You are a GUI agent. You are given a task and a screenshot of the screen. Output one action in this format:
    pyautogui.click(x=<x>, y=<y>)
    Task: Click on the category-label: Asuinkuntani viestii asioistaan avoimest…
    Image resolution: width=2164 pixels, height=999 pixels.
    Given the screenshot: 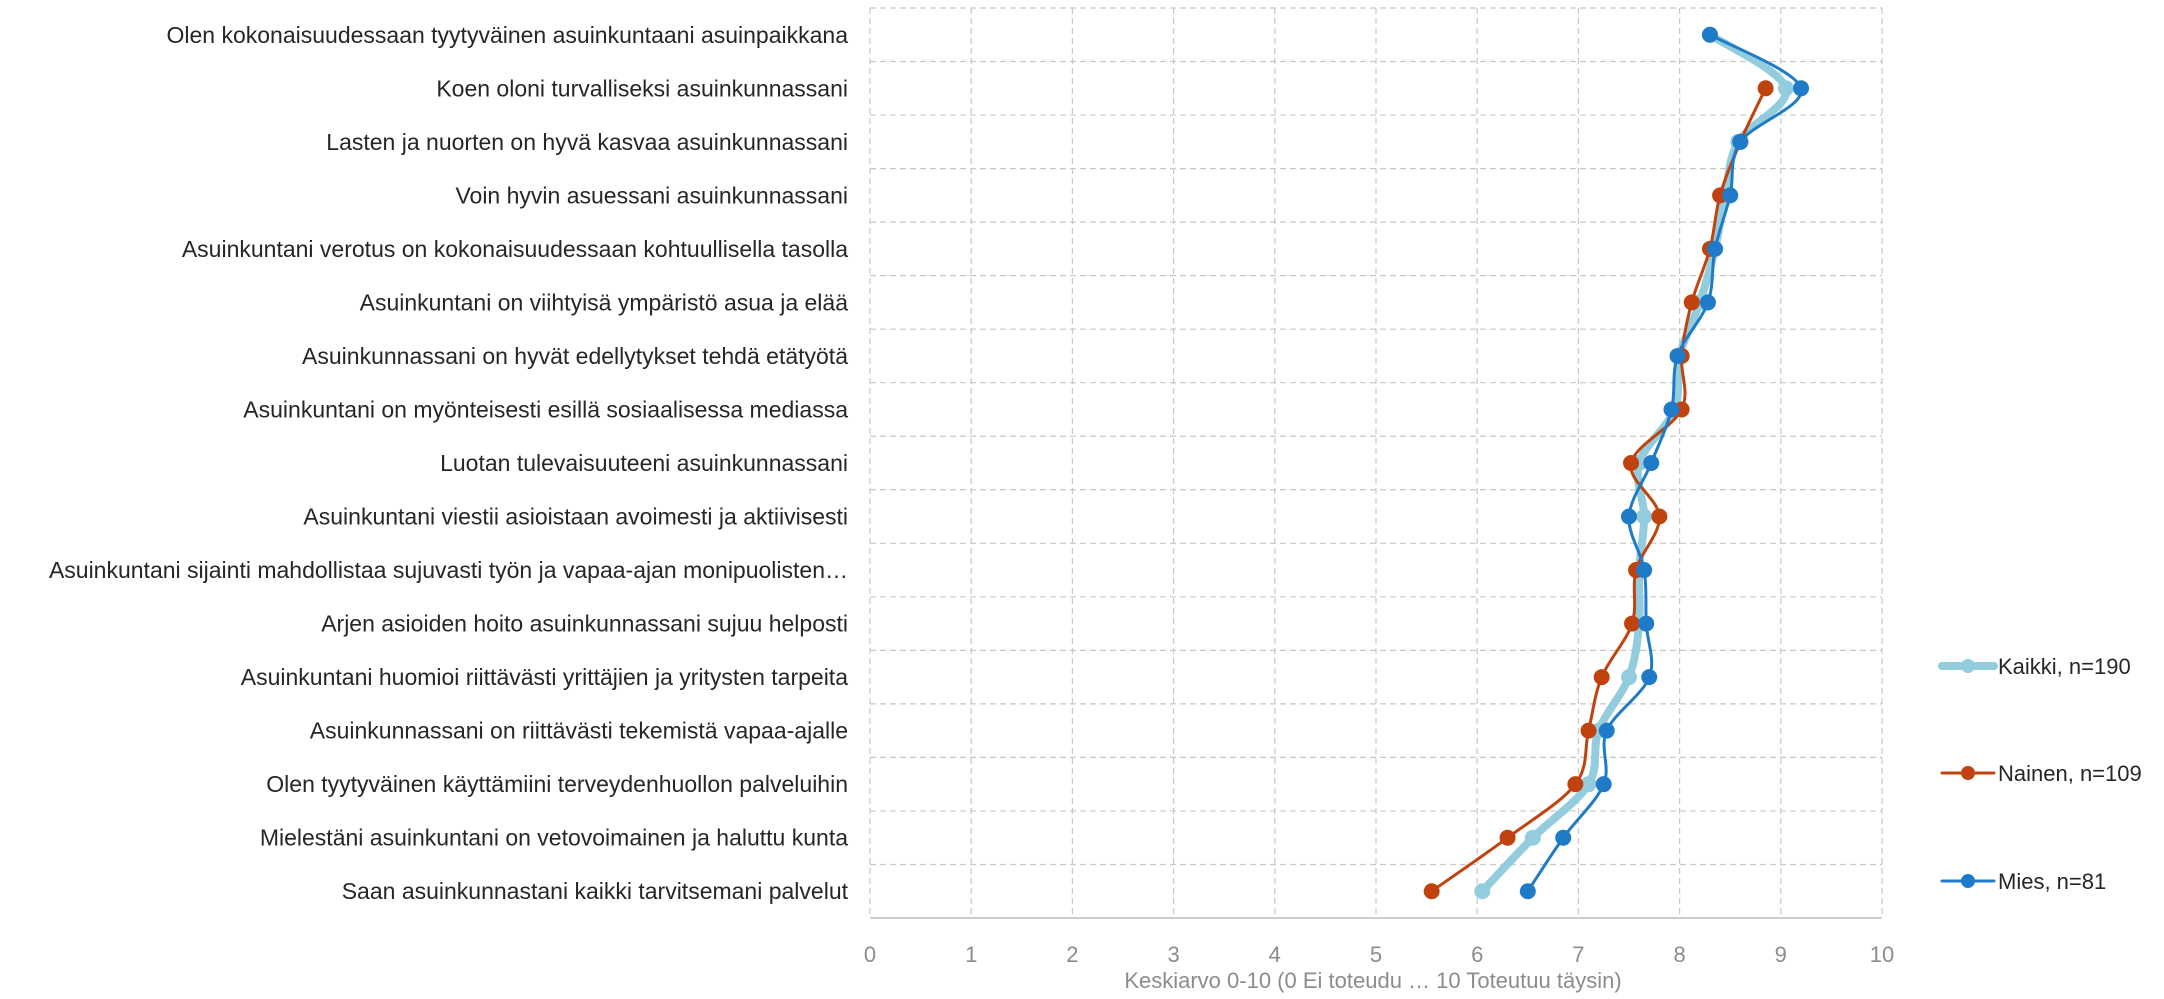 What is the action you would take?
    pyautogui.click(x=575, y=517)
    